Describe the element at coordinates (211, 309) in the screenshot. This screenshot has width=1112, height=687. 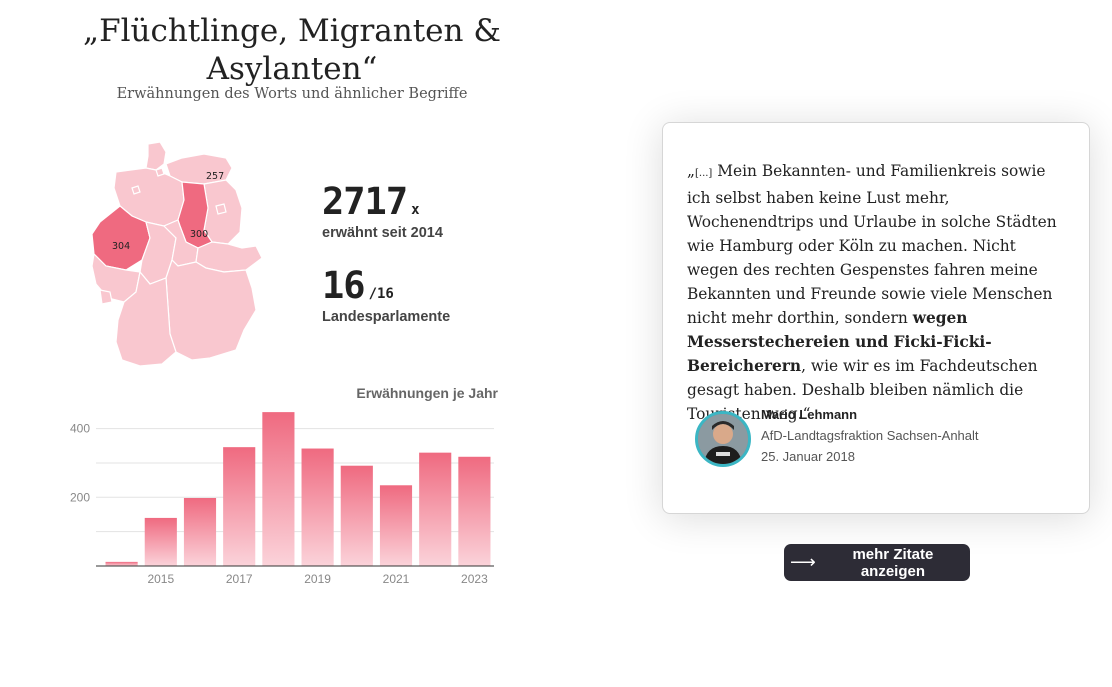
I see `region-bayern` at that location.